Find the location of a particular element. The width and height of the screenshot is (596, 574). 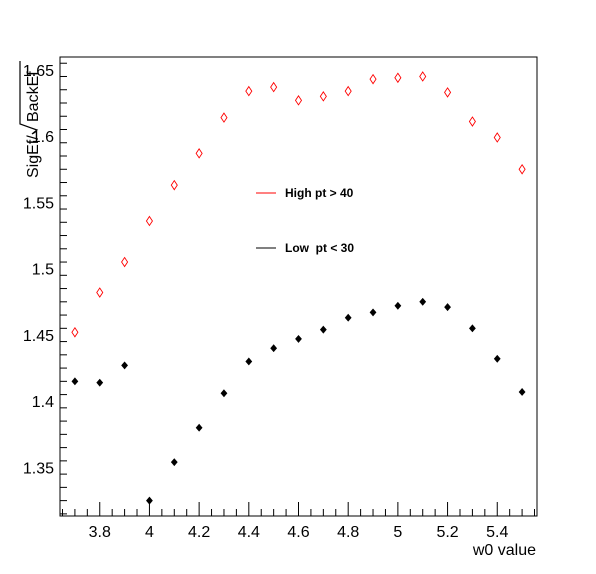

x-axis-label: w0 value is located at coordinates (504, 550).